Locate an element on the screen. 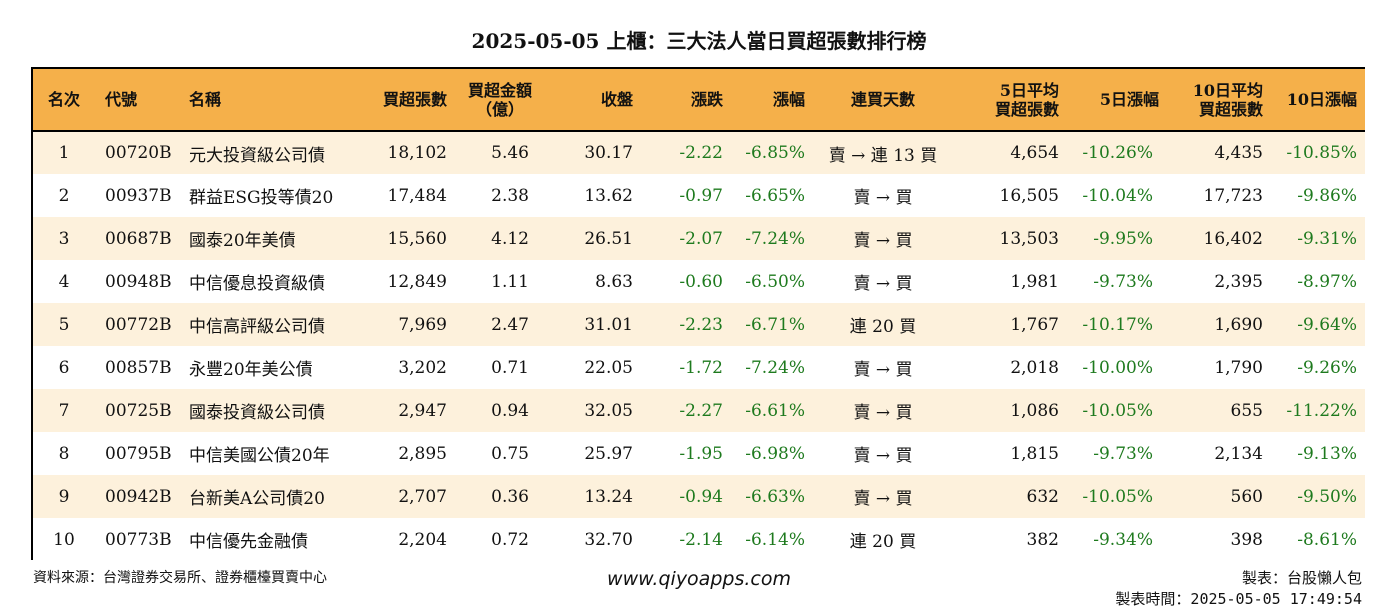 Image resolution: width=1398 pixels, height=612 pixels. cell-buy-amount: 0.36 is located at coordinates (510, 496).